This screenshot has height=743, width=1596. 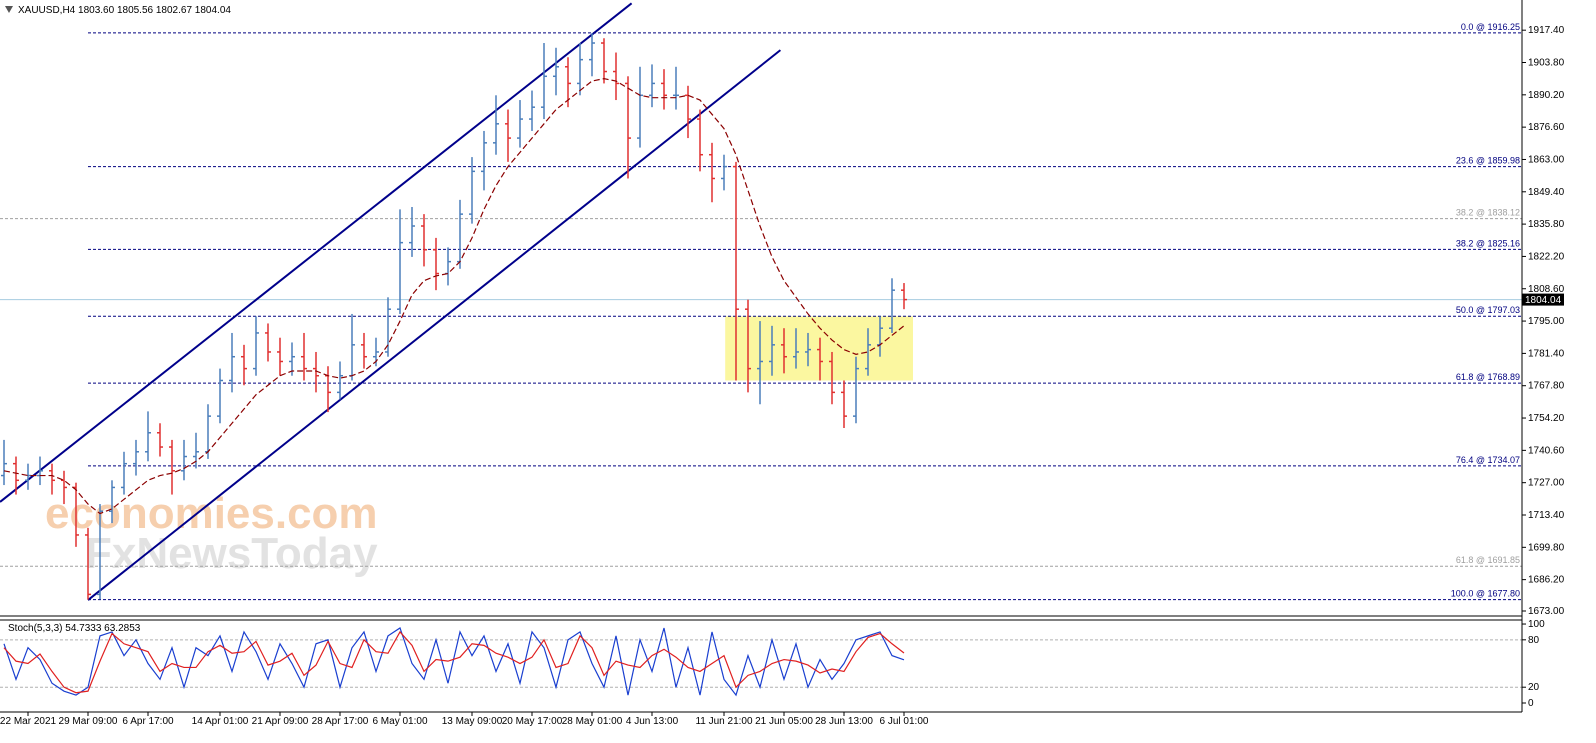 What do you see at coordinates (844, 721) in the screenshot?
I see `x-tick-label: 28 Jun 13:00` at bounding box center [844, 721].